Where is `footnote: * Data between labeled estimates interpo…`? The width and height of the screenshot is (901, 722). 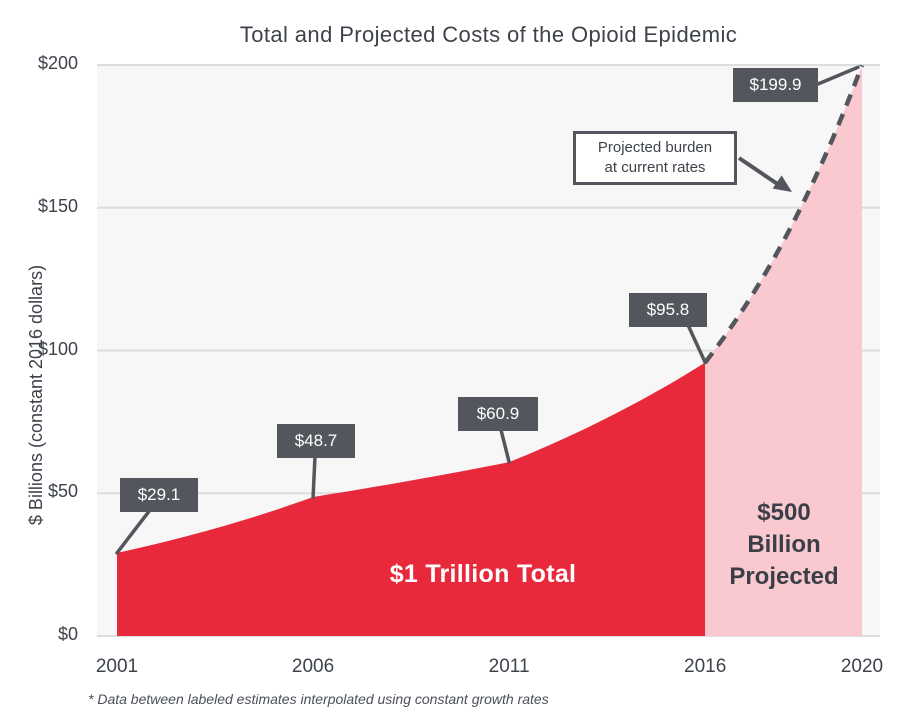
footnote: * Data between labeled estimates interpo… is located at coordinates (318, 699).